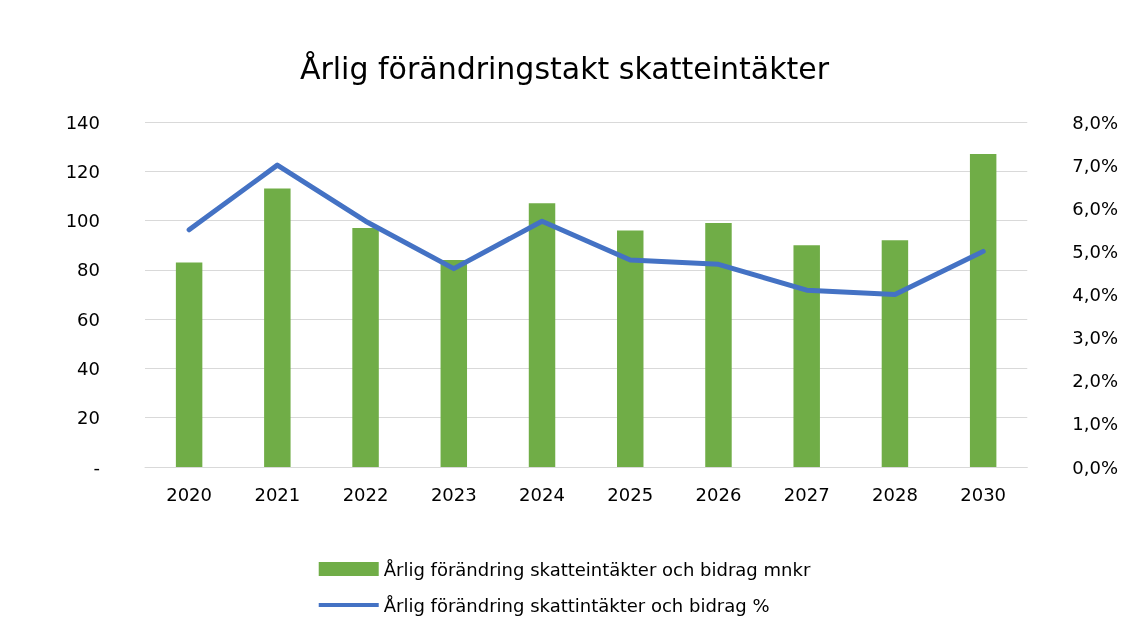 Image resolution: width=1129 pixels, height=637 pixels. I want to click on y2-tick-label: 4,0%, so click(1095, 294).